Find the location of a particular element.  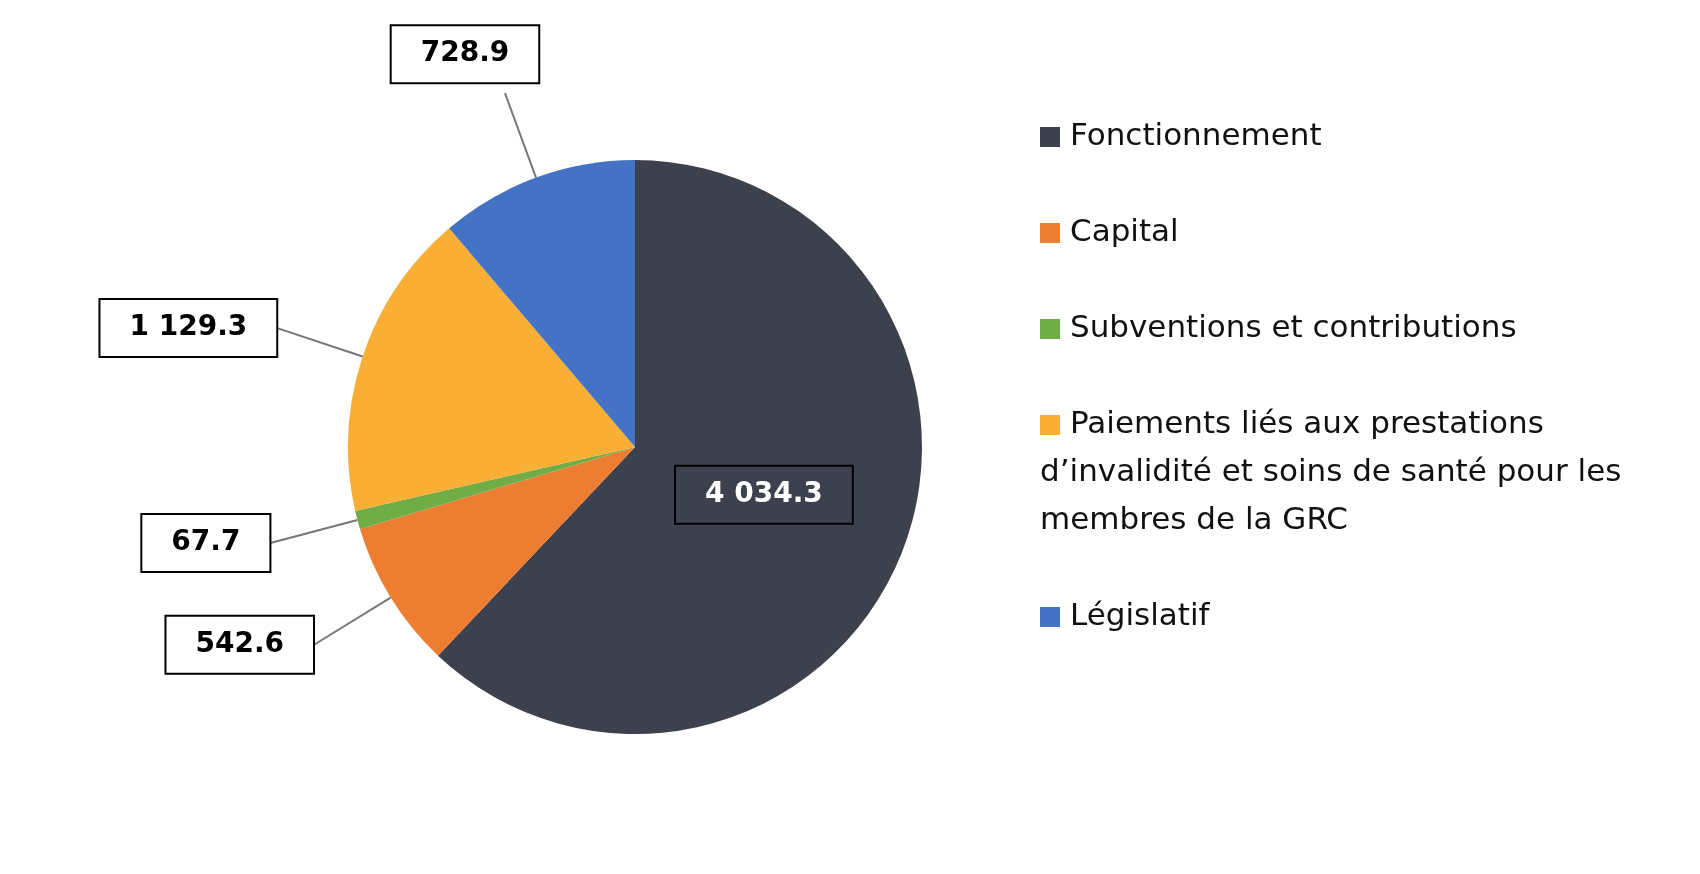

legend-label: Subventions et contributions is located at coordinates (1293, 326).